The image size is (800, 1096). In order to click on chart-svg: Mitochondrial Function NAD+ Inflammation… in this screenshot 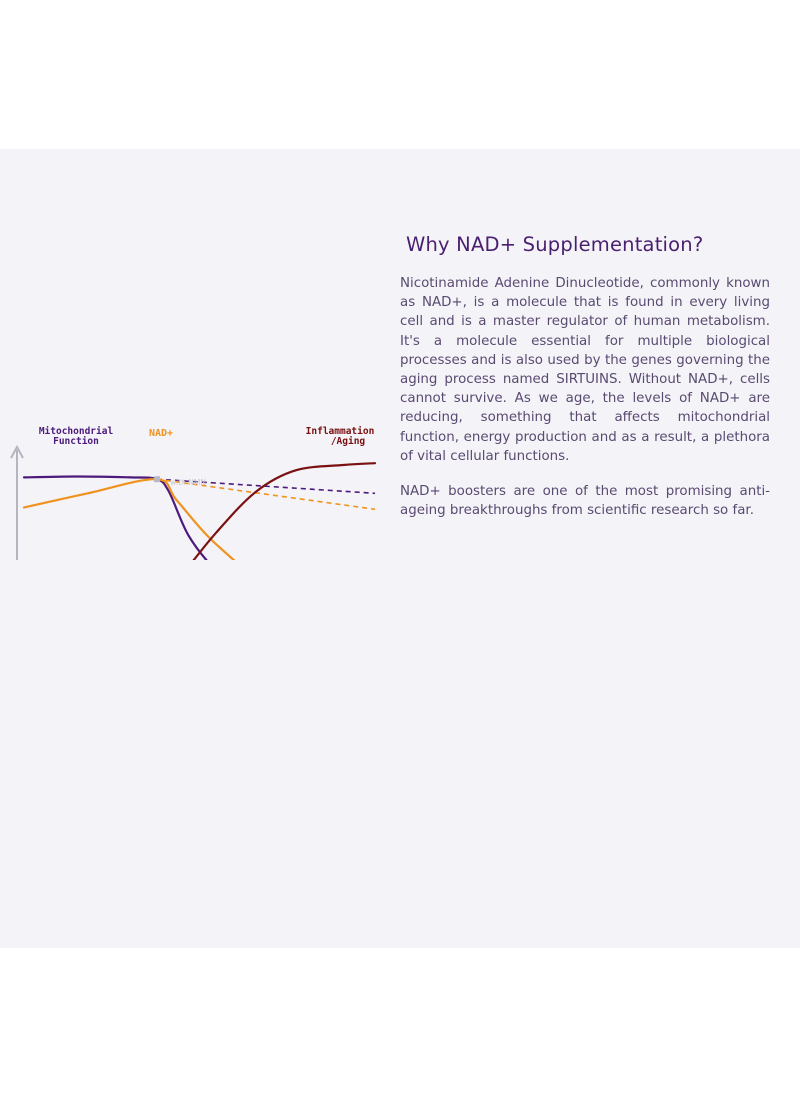, I will do `click(193, 493)`.